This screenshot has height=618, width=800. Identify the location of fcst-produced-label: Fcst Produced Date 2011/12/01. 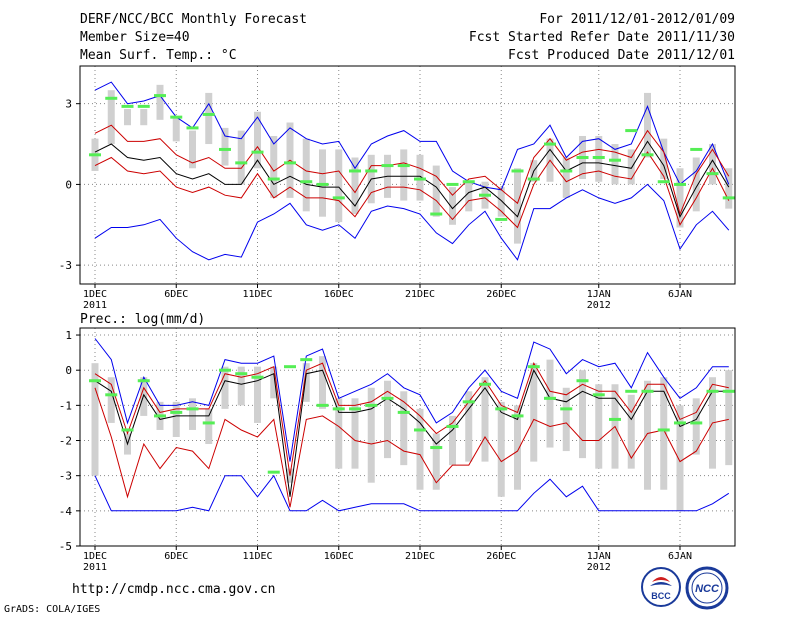
(621, 55).